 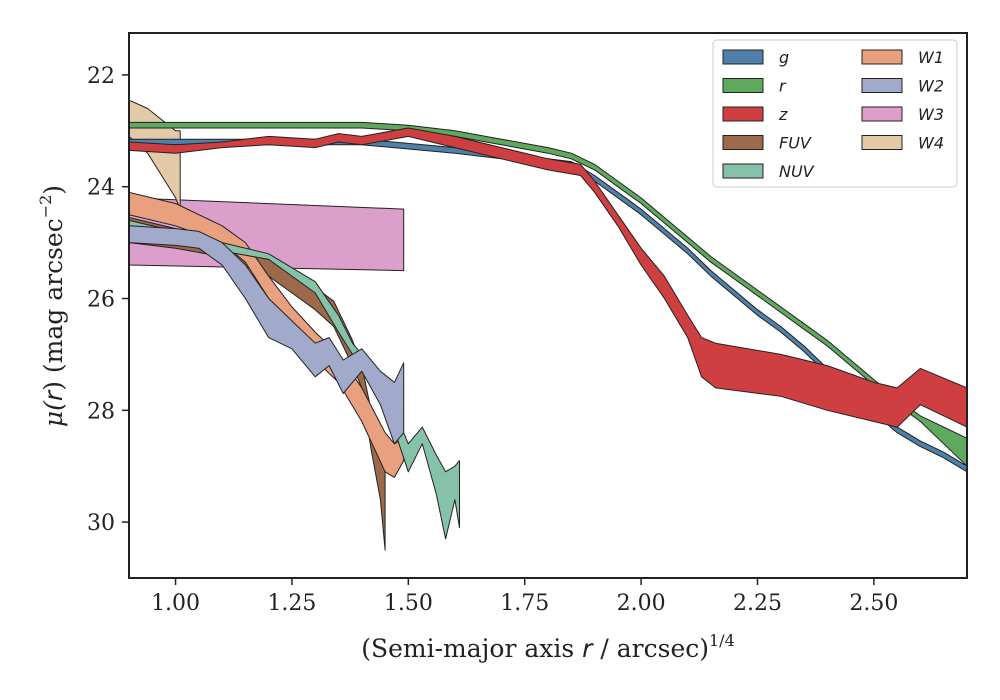 What do you see at coordinates (783, 114) in the screenshot?
I see `legend-label-z: z` at bounding box center [783, 114].